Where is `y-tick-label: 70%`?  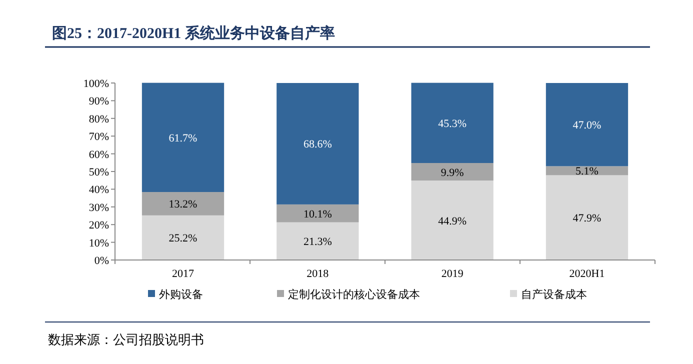 y-tick-label: 70% is located at coordinates (98, 137).